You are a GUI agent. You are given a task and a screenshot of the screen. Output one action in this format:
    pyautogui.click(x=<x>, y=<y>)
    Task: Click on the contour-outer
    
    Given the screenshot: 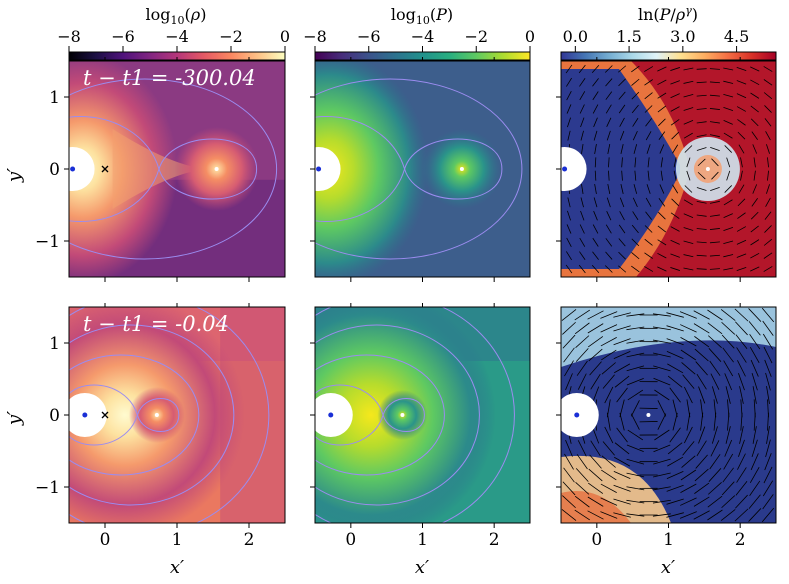 What is the action you would take?
    pyautogui.click(x=152, y=415)
    